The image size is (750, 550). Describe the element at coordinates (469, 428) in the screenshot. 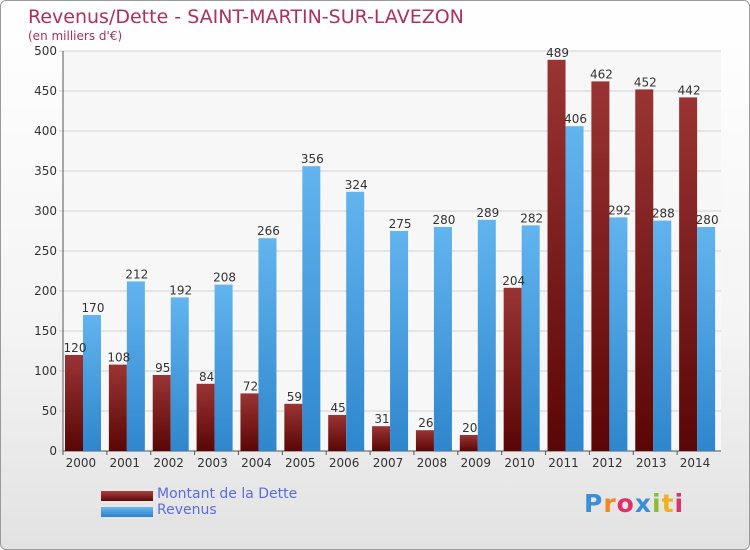

I see `data-label-dette: 20` at that location.